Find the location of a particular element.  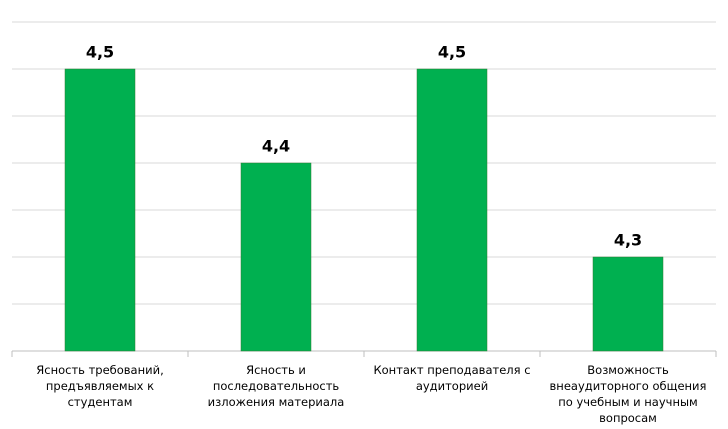

value-label: 4,4 is located at coordinates (276, 146).